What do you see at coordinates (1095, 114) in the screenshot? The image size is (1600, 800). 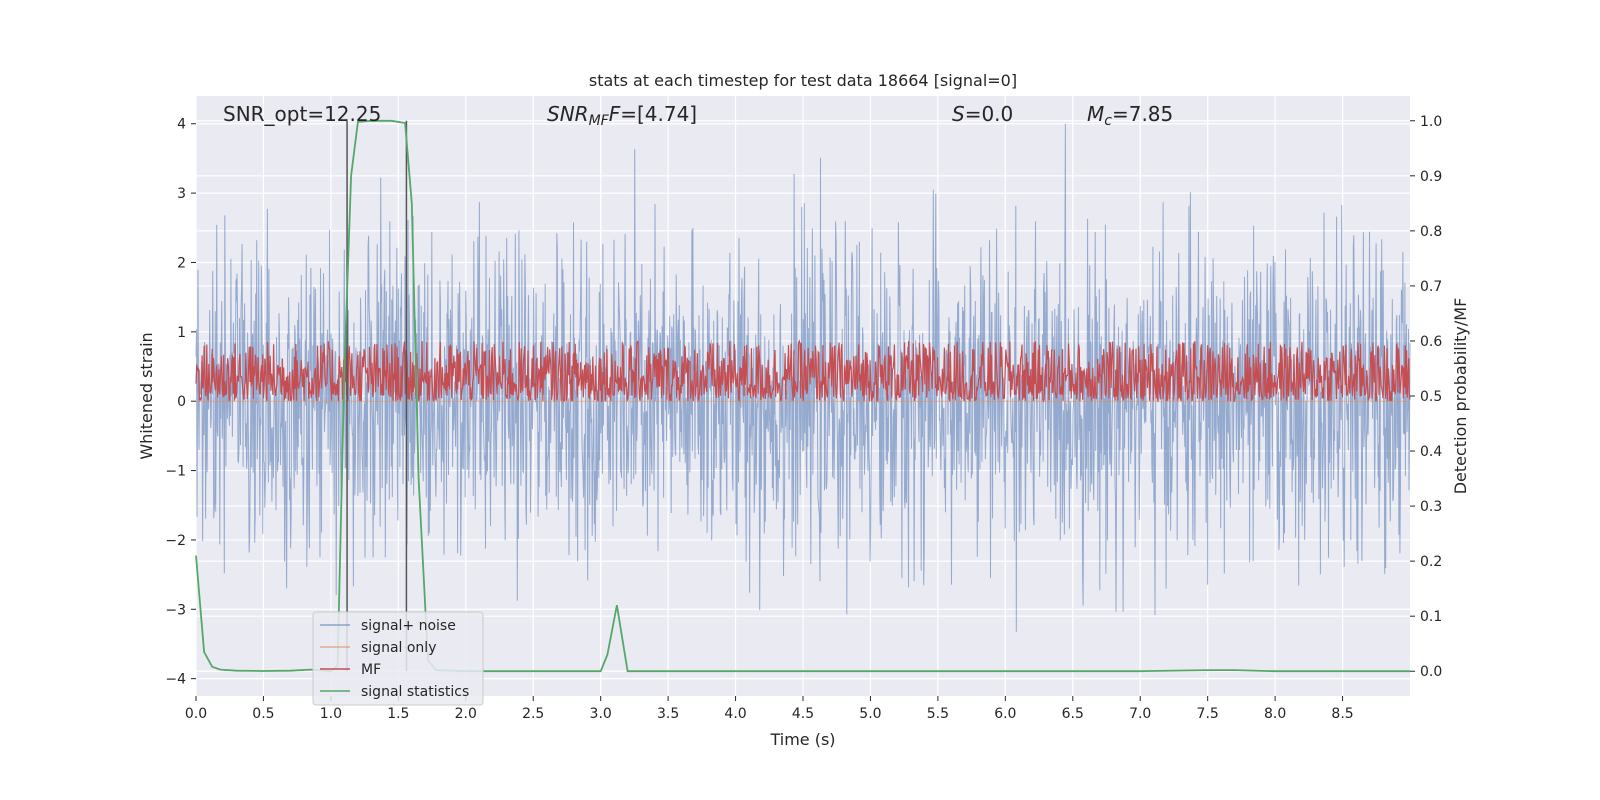 I see `annotation-mc-main: M` at bounding box center [1095, 114].